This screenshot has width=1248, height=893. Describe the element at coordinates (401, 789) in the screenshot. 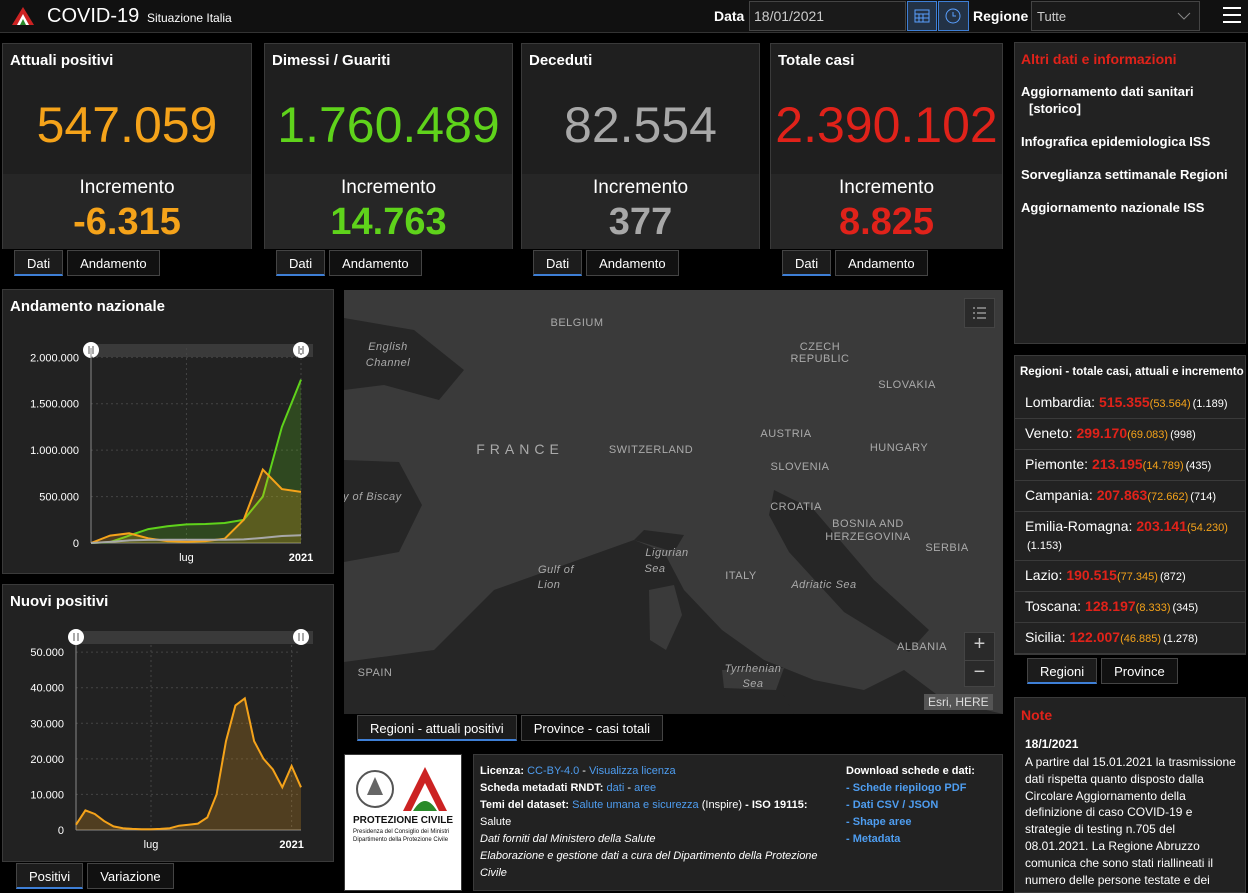

I see `logo-graphics` at that location.